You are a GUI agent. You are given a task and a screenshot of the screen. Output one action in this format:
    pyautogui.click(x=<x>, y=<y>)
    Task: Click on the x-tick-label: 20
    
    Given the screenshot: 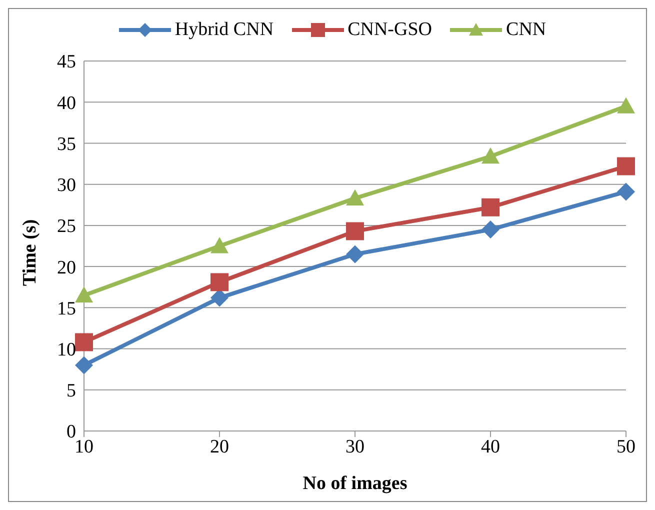 What is the action you would take?
    pyautogui.click(x=219, y=447)
    